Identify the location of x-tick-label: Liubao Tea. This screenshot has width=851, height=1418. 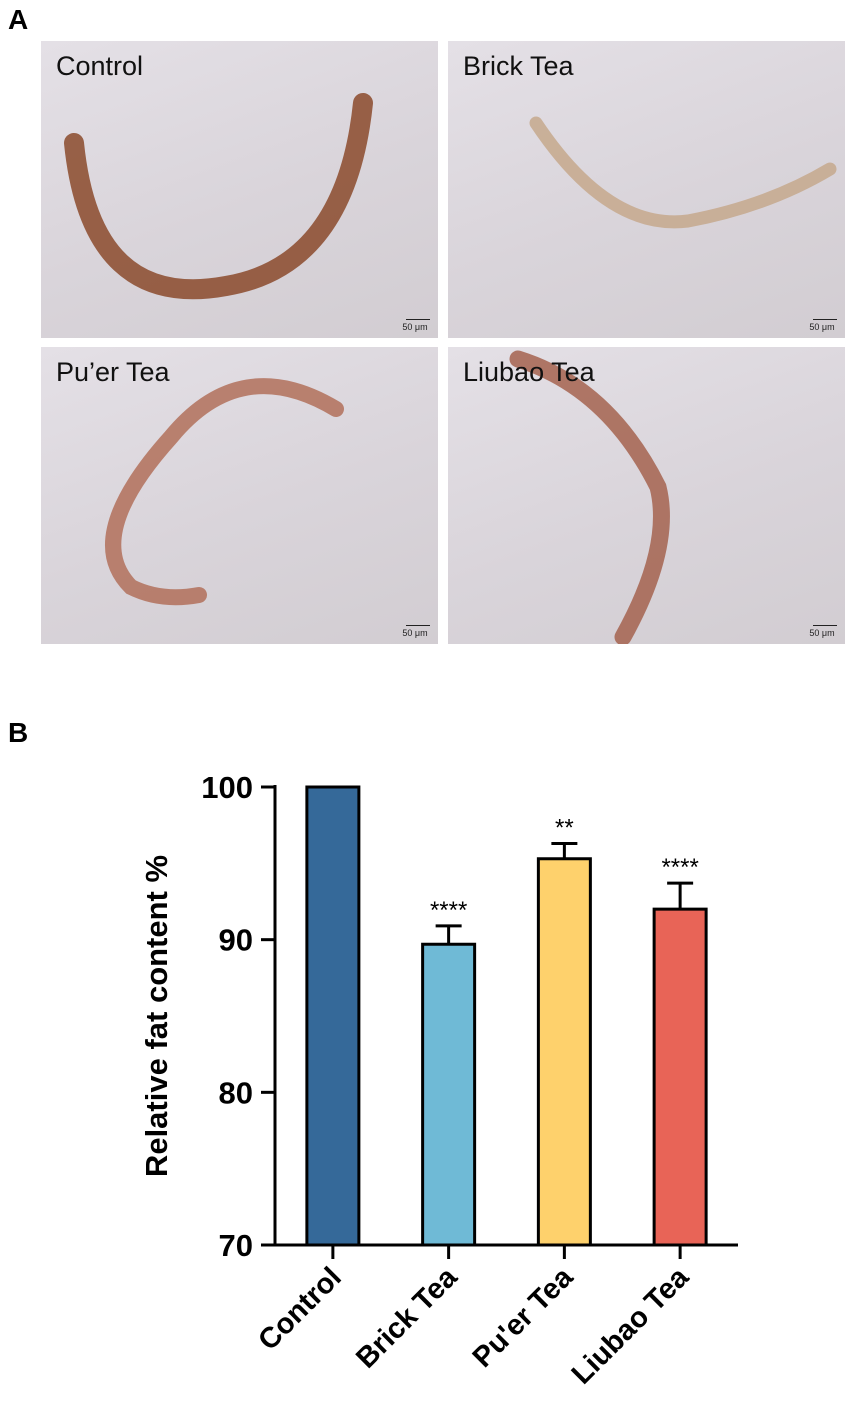
(631, 1326).